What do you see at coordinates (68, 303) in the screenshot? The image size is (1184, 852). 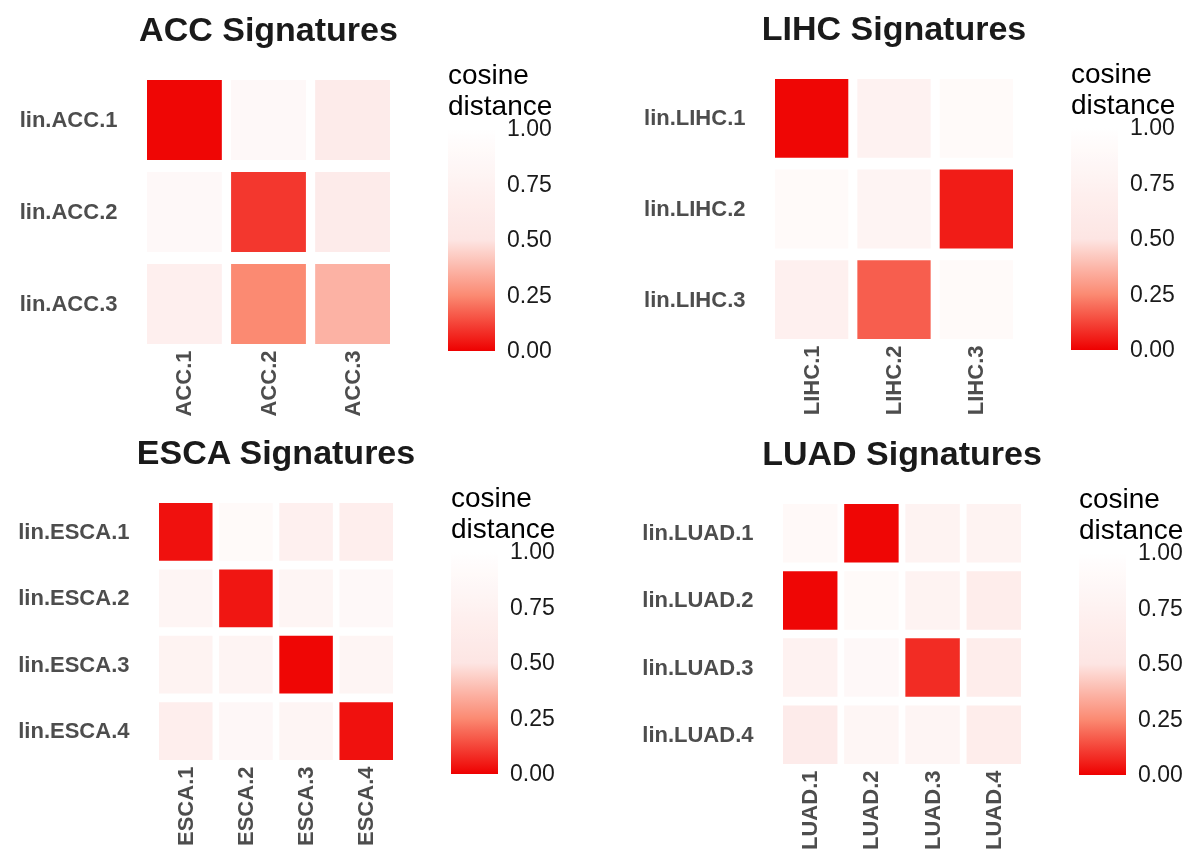 I see `y-tick-label: lin.ACC.3` at bounding box center [68, 303].